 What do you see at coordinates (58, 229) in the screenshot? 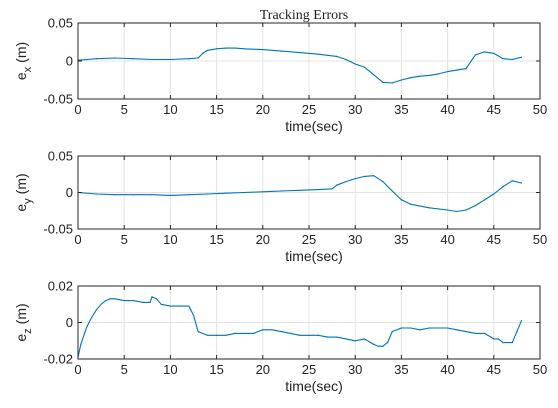
I see `ey-ytick-label: -0.05` at bounding box center [58, 229].